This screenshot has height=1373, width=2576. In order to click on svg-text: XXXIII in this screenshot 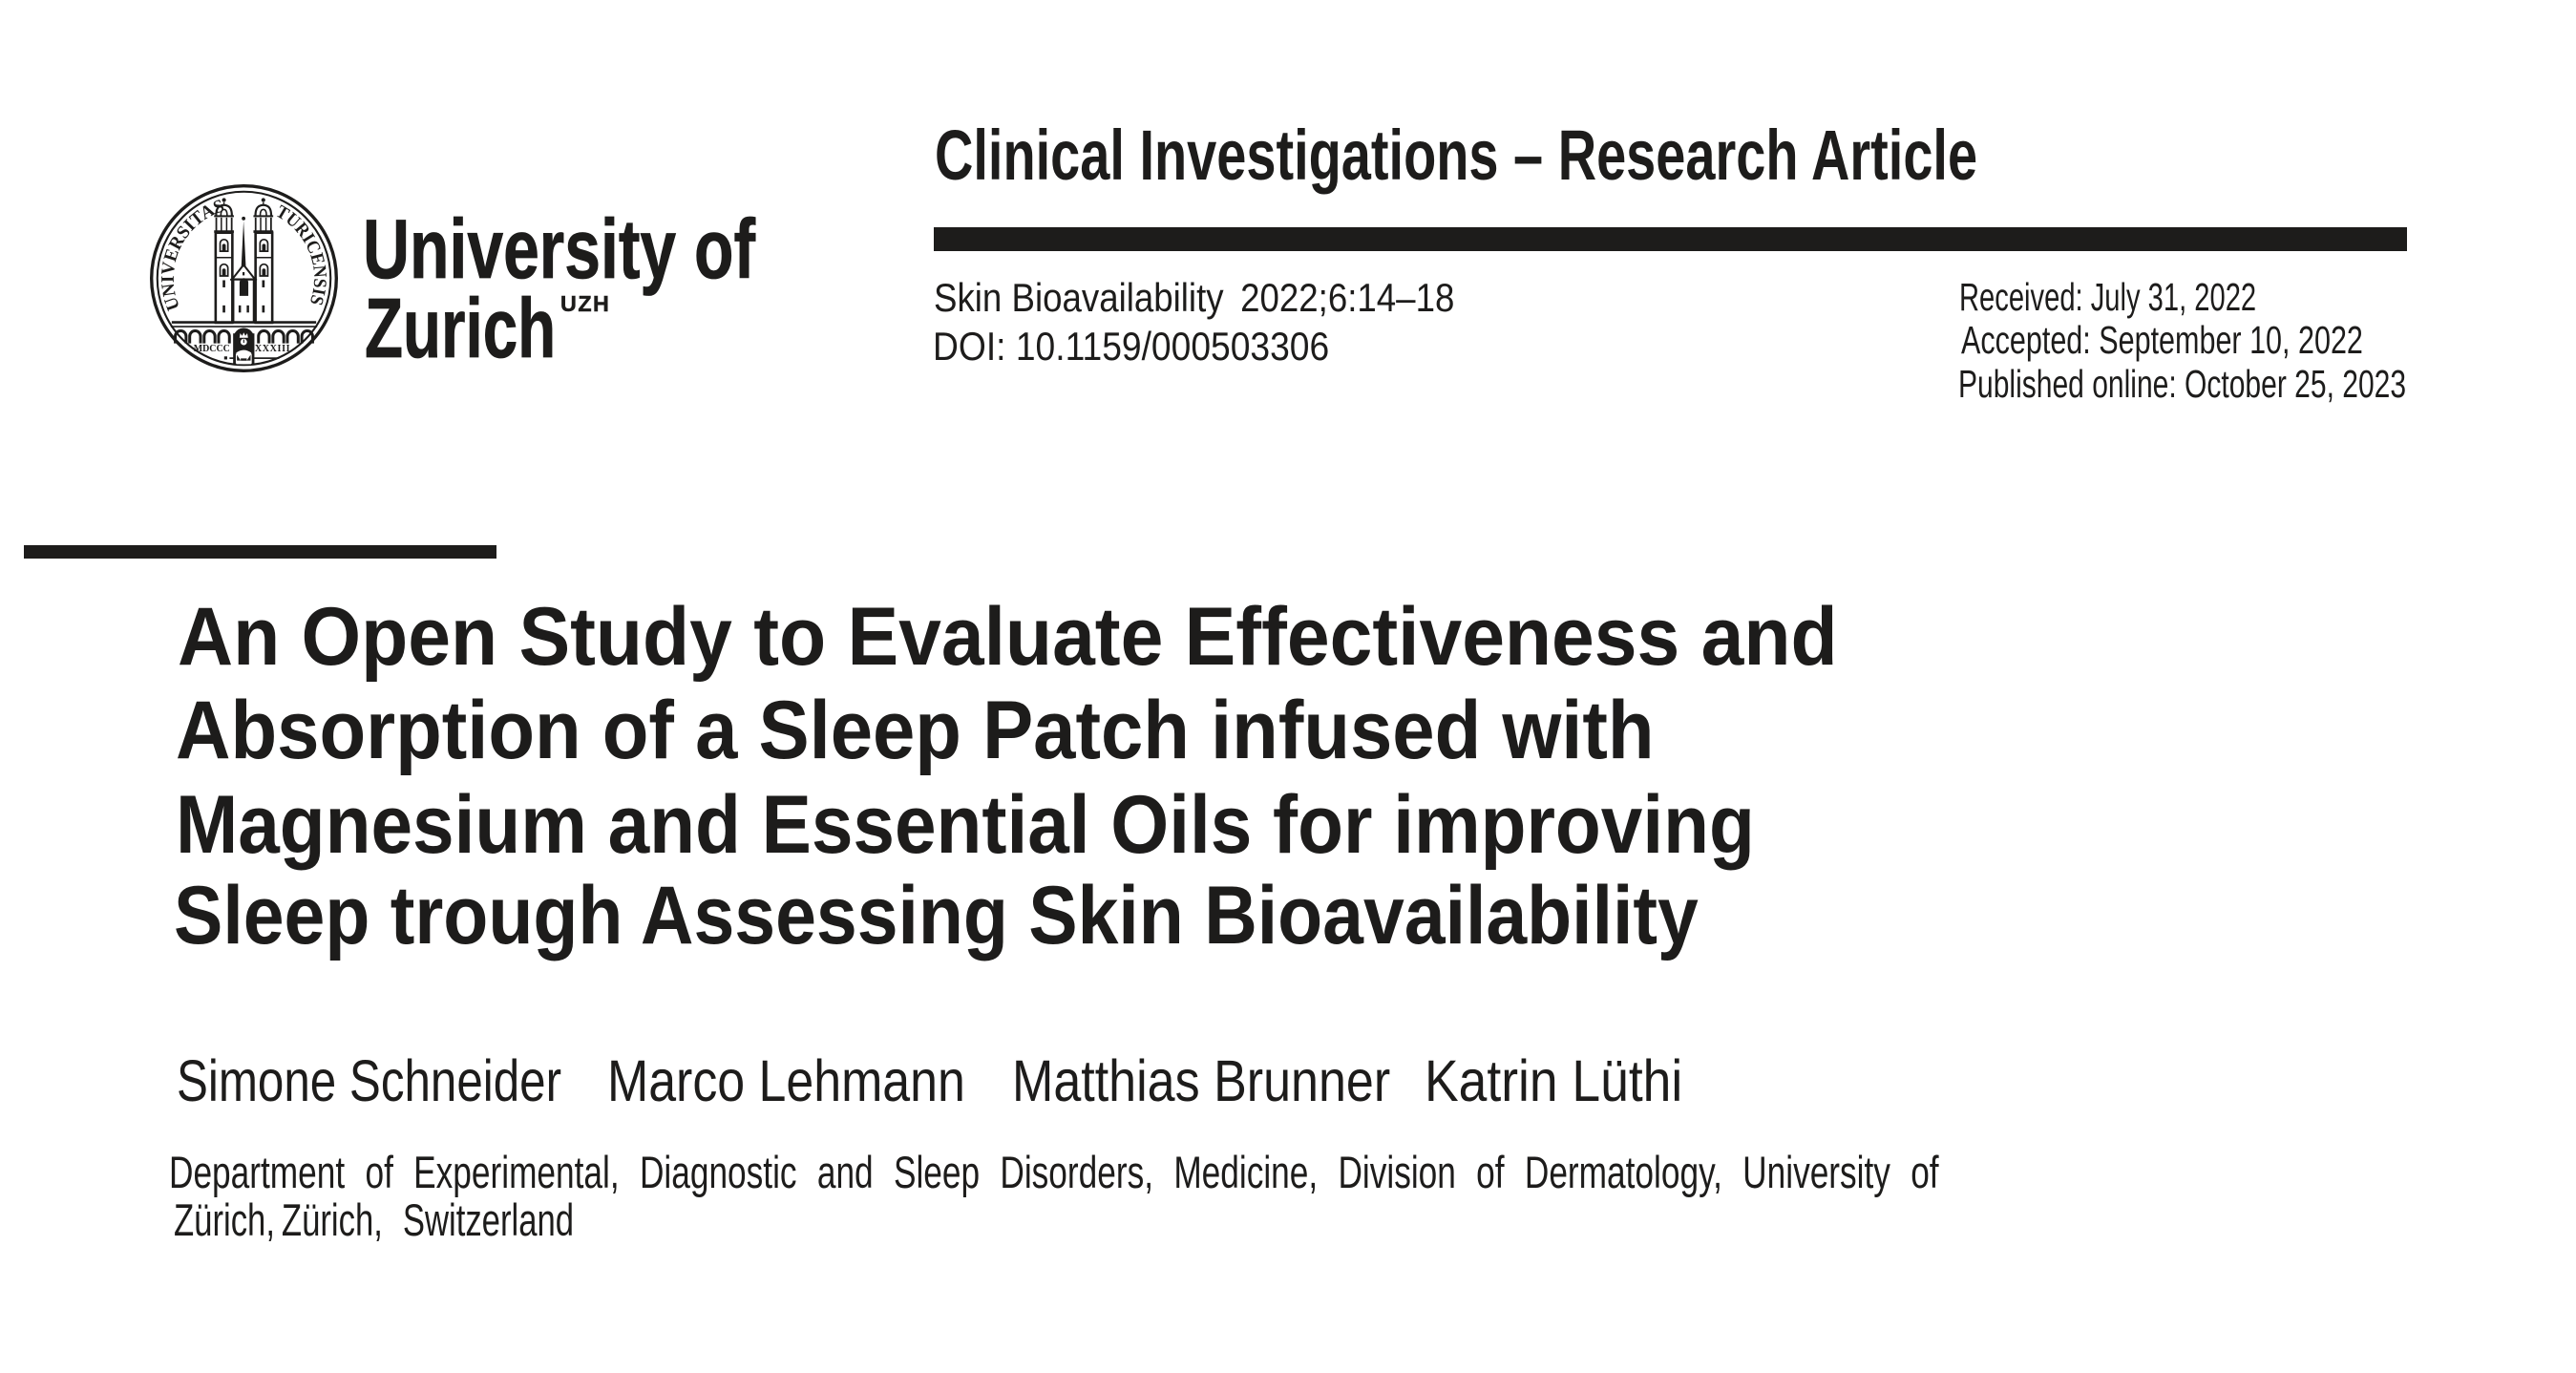, I will do `click(272, 349)`.